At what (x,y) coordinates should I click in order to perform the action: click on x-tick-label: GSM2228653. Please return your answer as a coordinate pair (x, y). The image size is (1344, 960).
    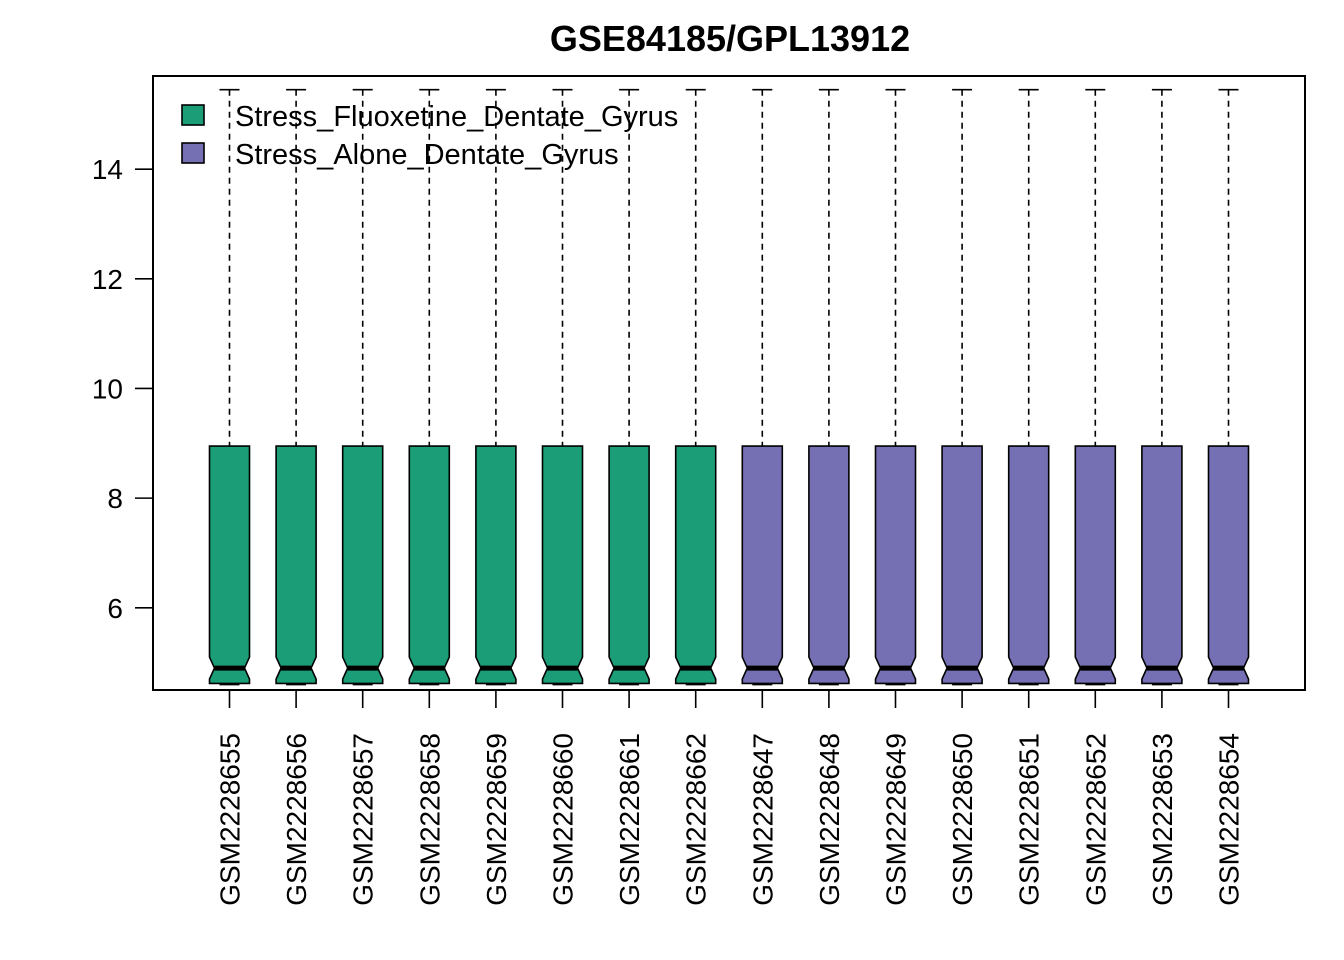
    Looking at the image, I should click on (1162, 819).